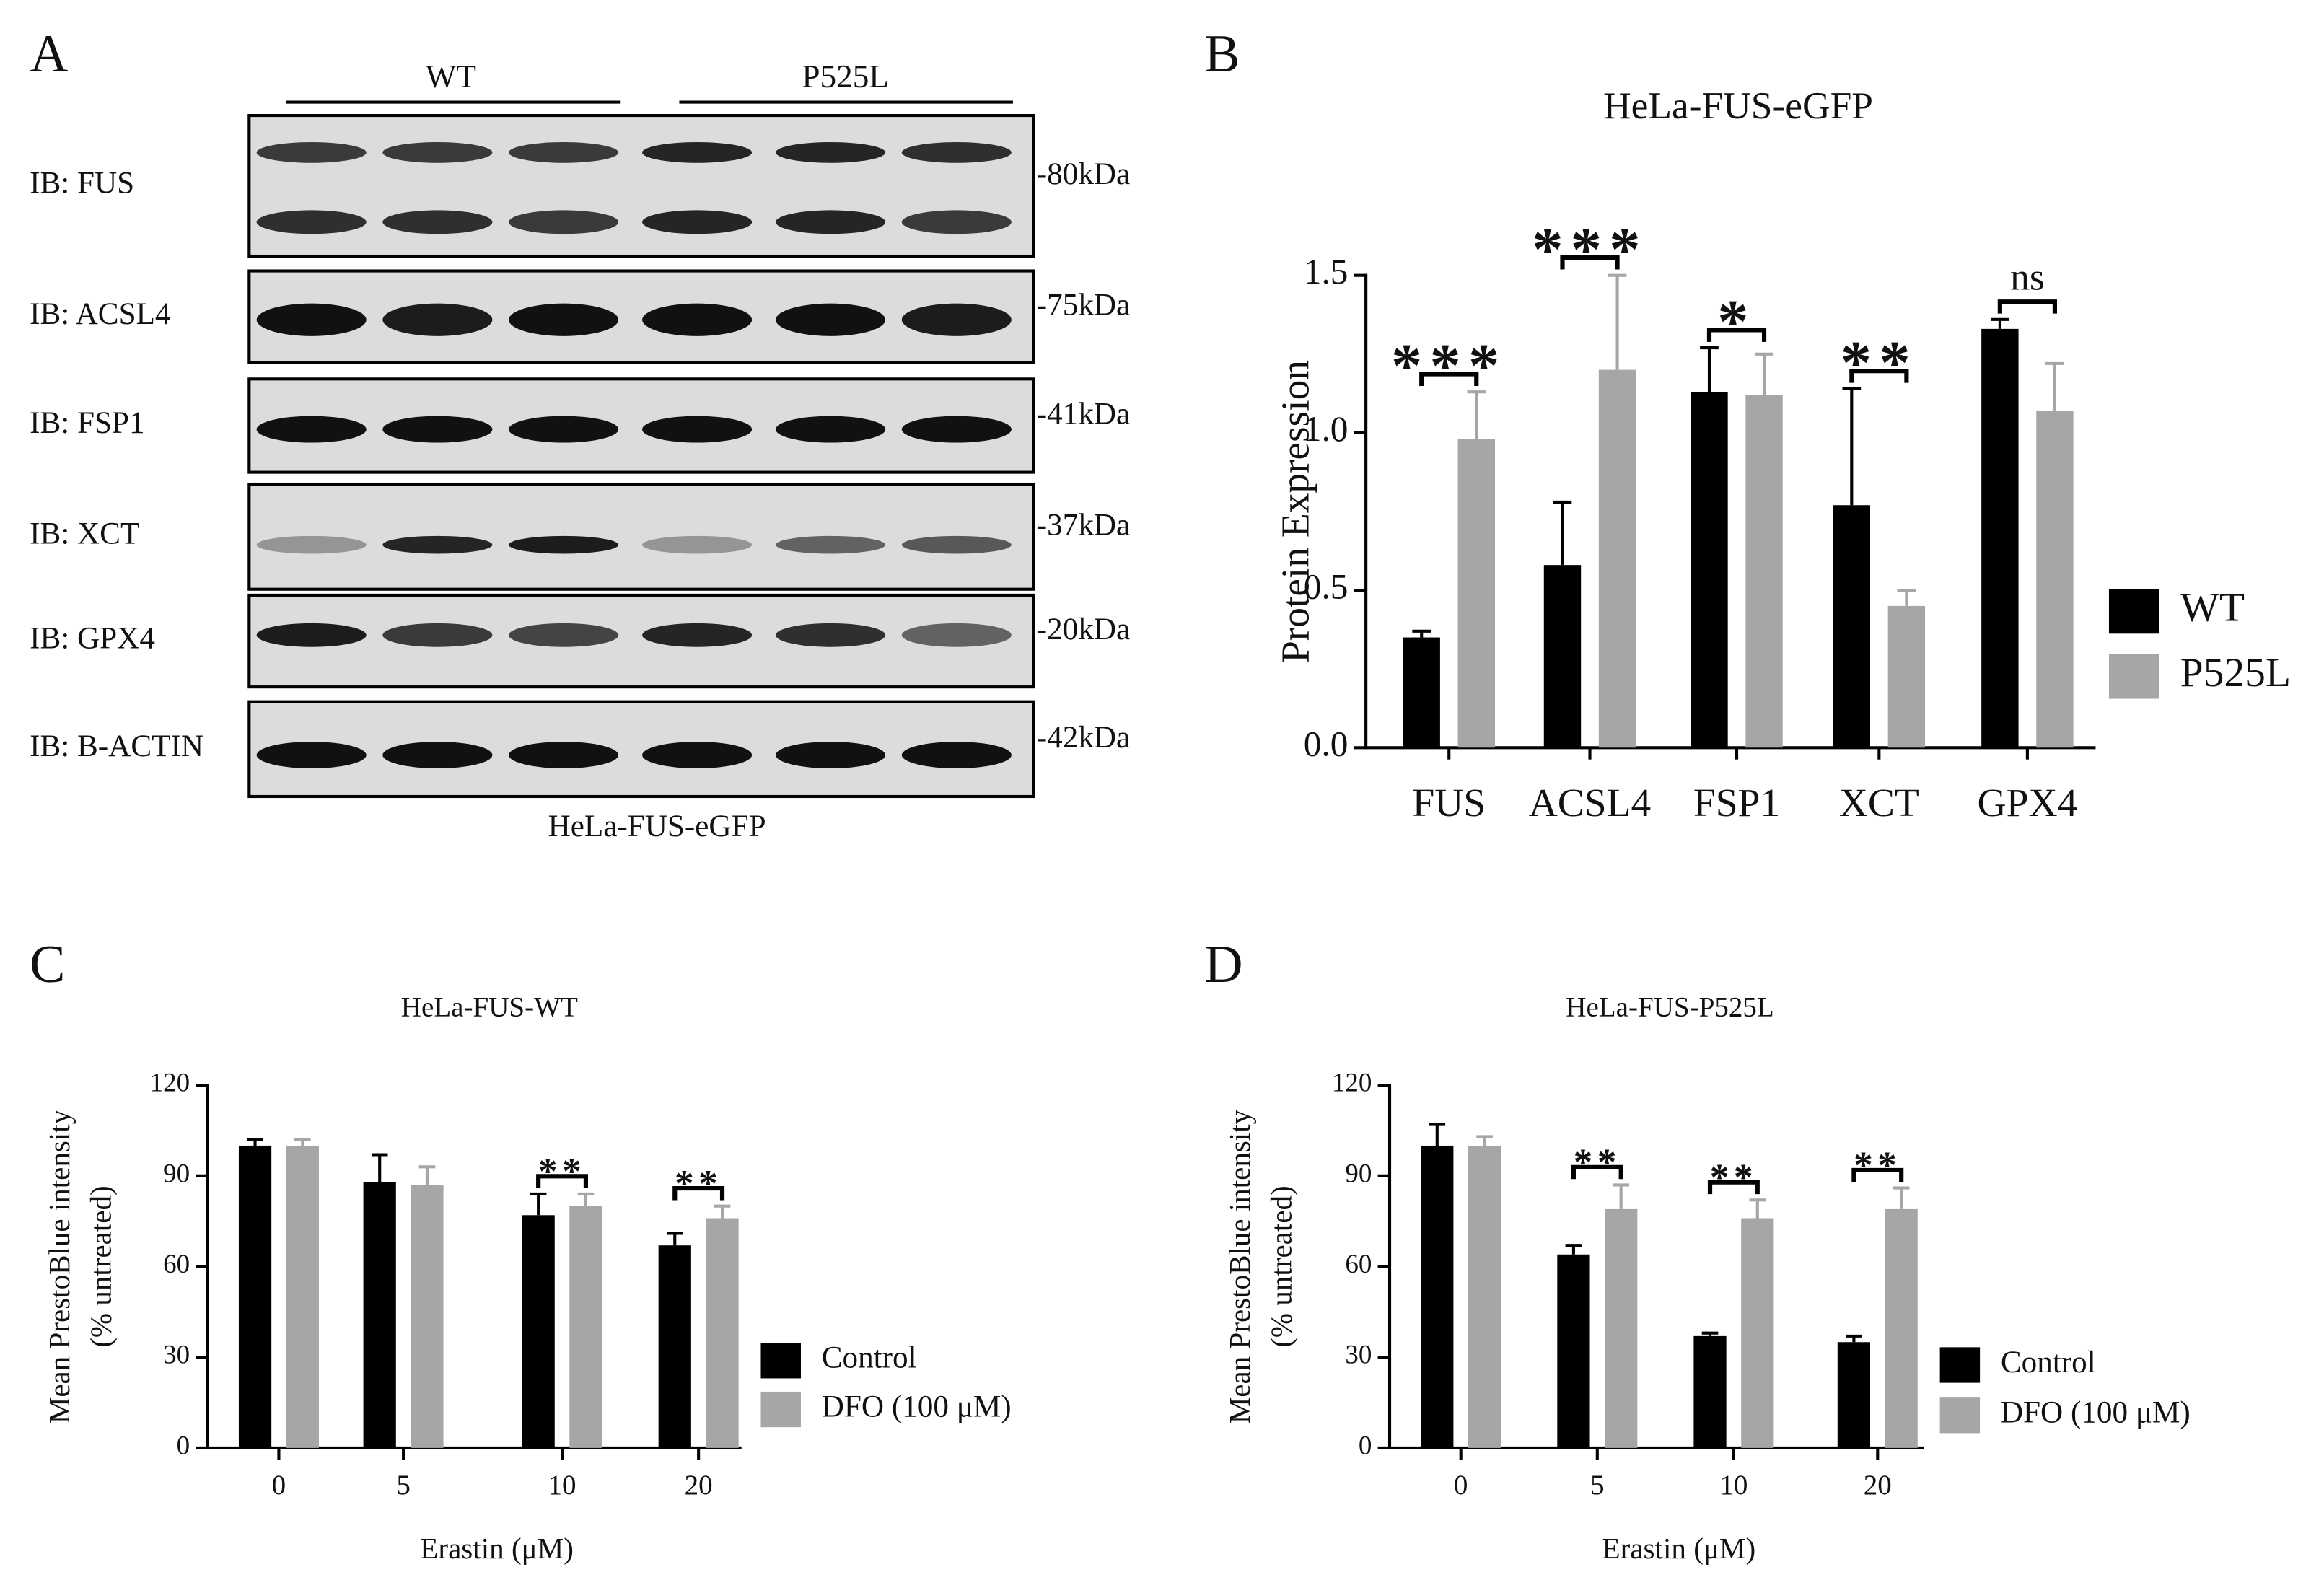 This screenshot has width=2324, height=1593. What do you see at coordinates (2028, 803) in the screenshot?
I see `x-tick-label: GPX4` at bounding box center [2028, 803].